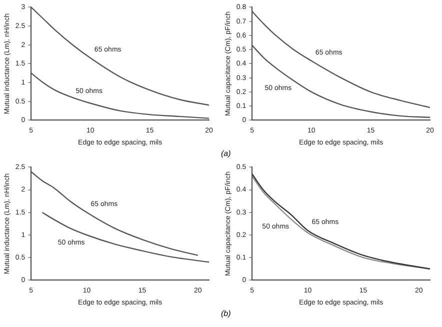 This screenshot has height=327, width=442. I want to click on text: (b), so click(226, 313).